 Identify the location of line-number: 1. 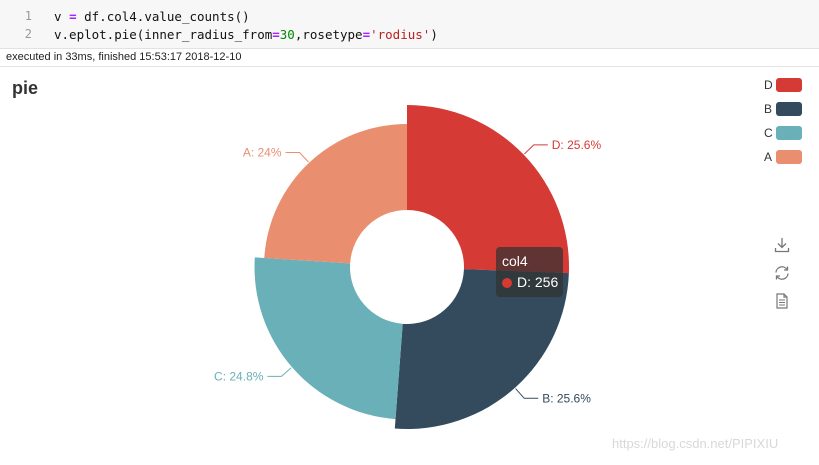
(28, 16).